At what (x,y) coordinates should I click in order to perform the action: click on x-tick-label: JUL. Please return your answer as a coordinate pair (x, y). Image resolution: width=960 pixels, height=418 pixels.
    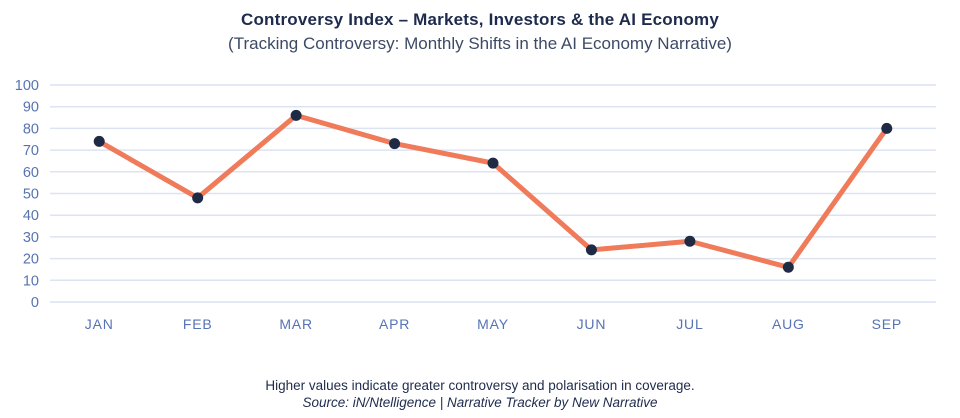
    Looking at the image, I should click on (689, 324).